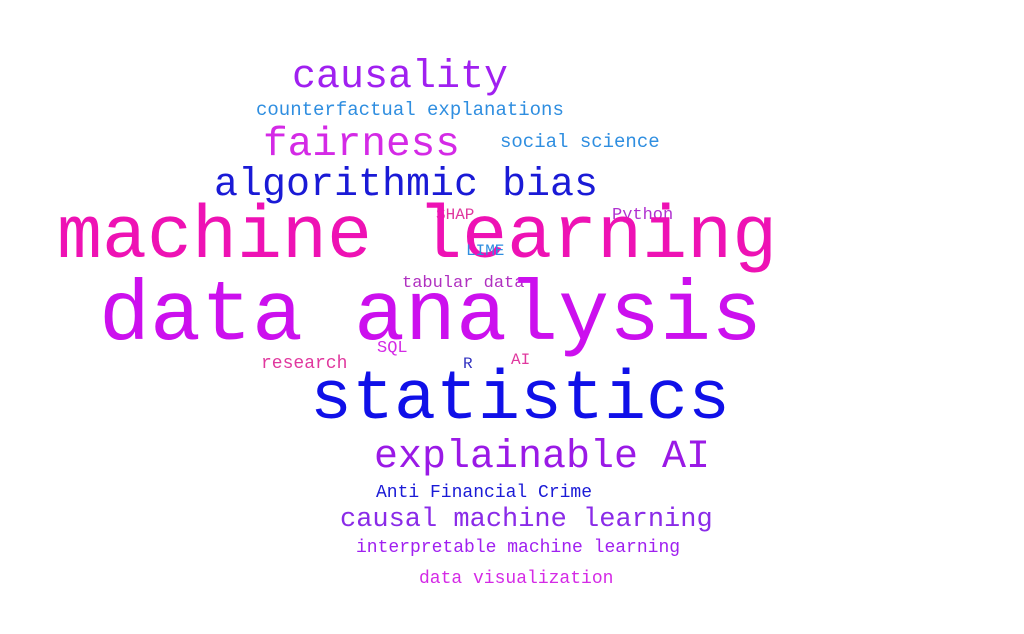  I want to click on word-python: Python, so click(643, 215).